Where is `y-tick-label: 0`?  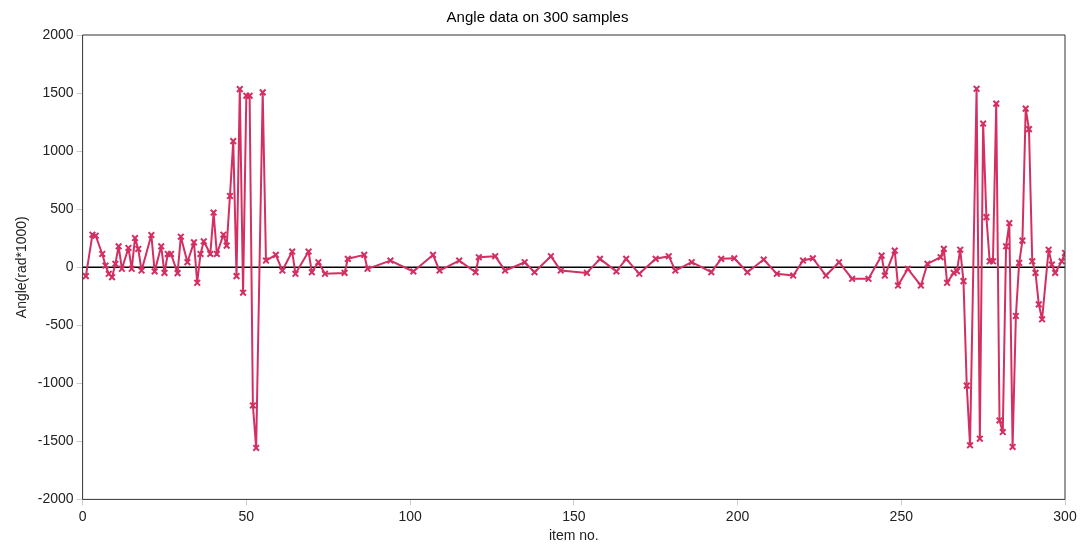 y-tick-label: 0 is located at coordinates (69, 266).